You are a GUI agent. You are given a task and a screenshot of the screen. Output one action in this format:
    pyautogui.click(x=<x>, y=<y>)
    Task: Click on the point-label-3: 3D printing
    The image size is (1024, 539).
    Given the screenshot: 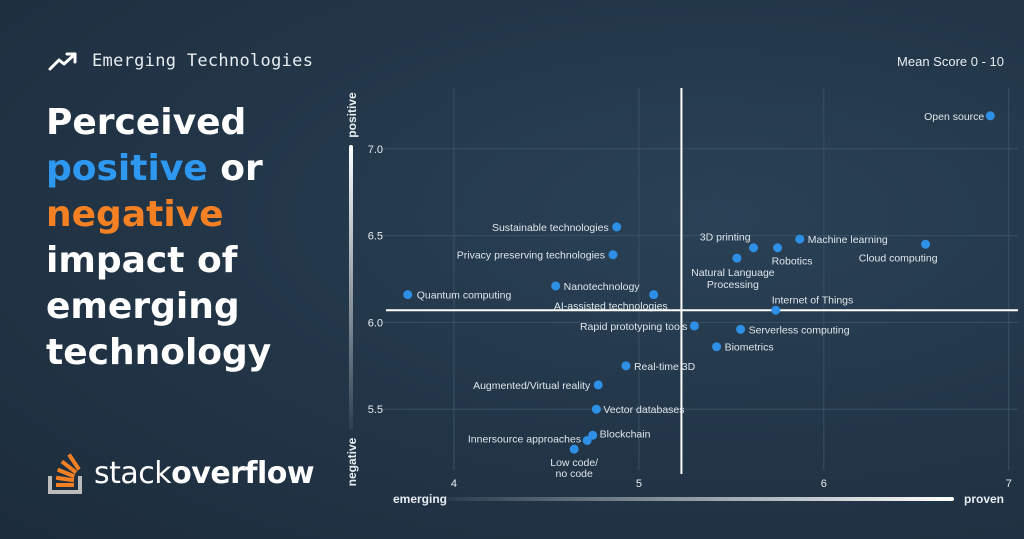 What is the action you would take?
    pyautogui.click(x=725, y=238)
    